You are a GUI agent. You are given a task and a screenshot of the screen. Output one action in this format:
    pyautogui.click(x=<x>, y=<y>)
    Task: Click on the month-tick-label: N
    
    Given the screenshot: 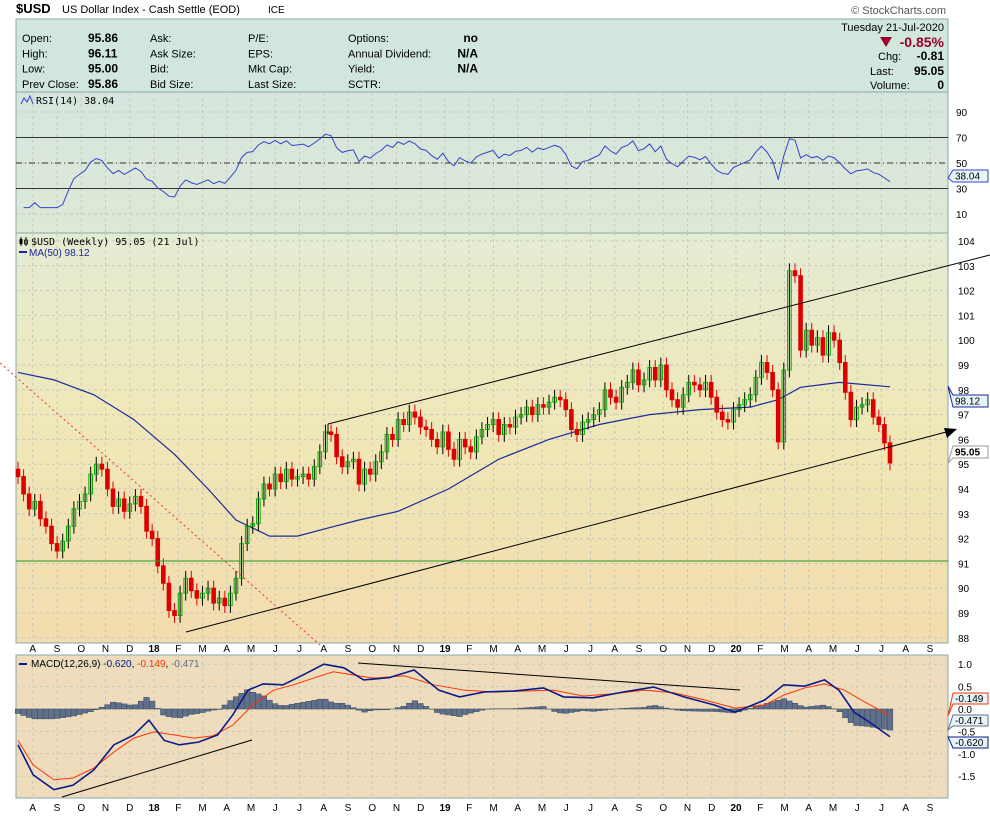 What is the action you would take?
    pyautogui.click(x=687, y=808)
    